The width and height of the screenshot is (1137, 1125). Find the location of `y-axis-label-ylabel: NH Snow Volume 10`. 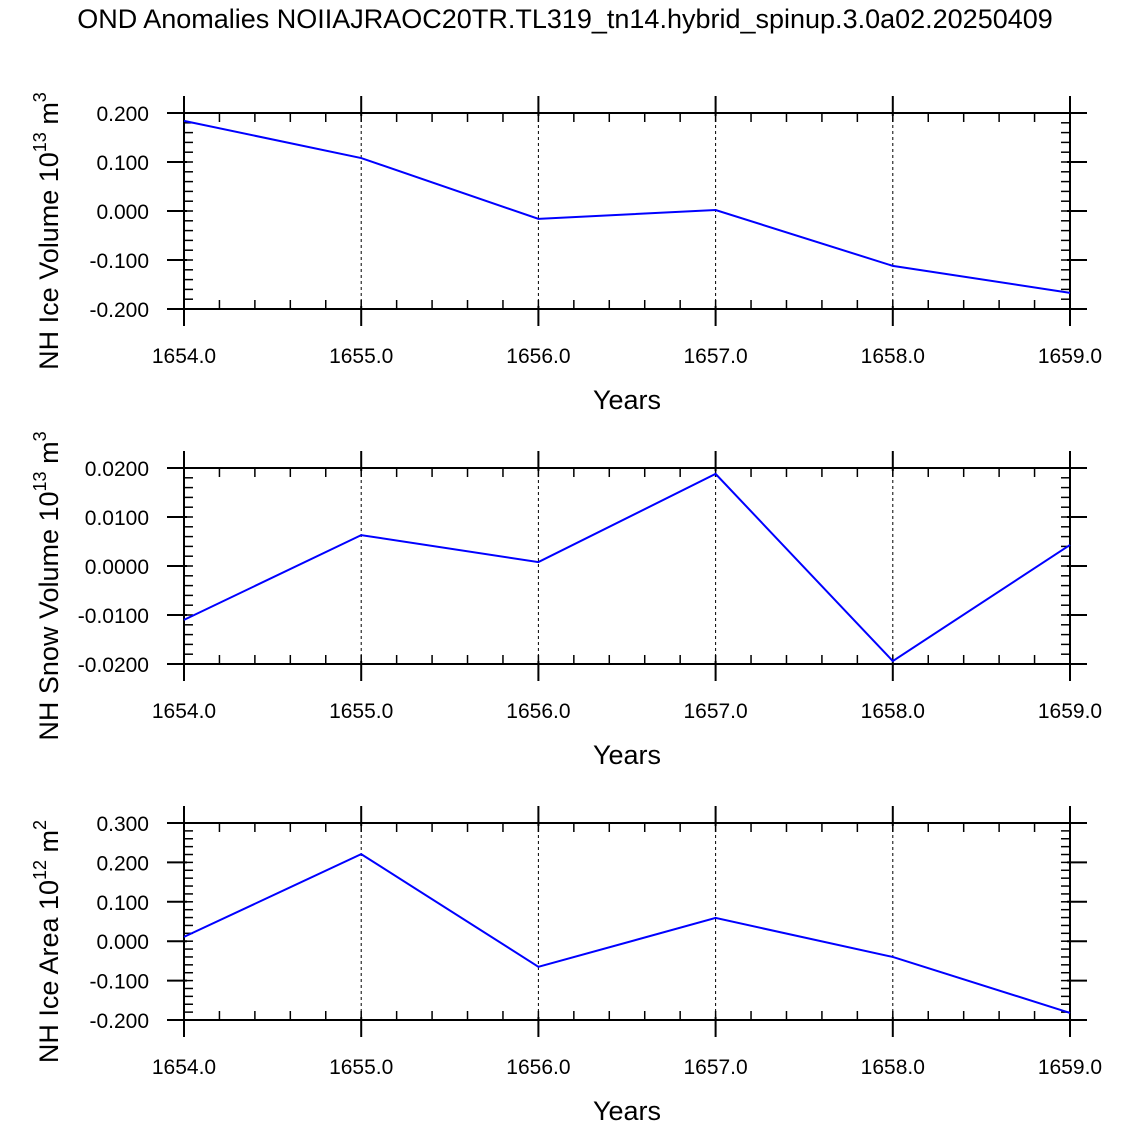

y-axis-label-ylabel: NH Snow Volume 10 is located at coordinates (49, 615).